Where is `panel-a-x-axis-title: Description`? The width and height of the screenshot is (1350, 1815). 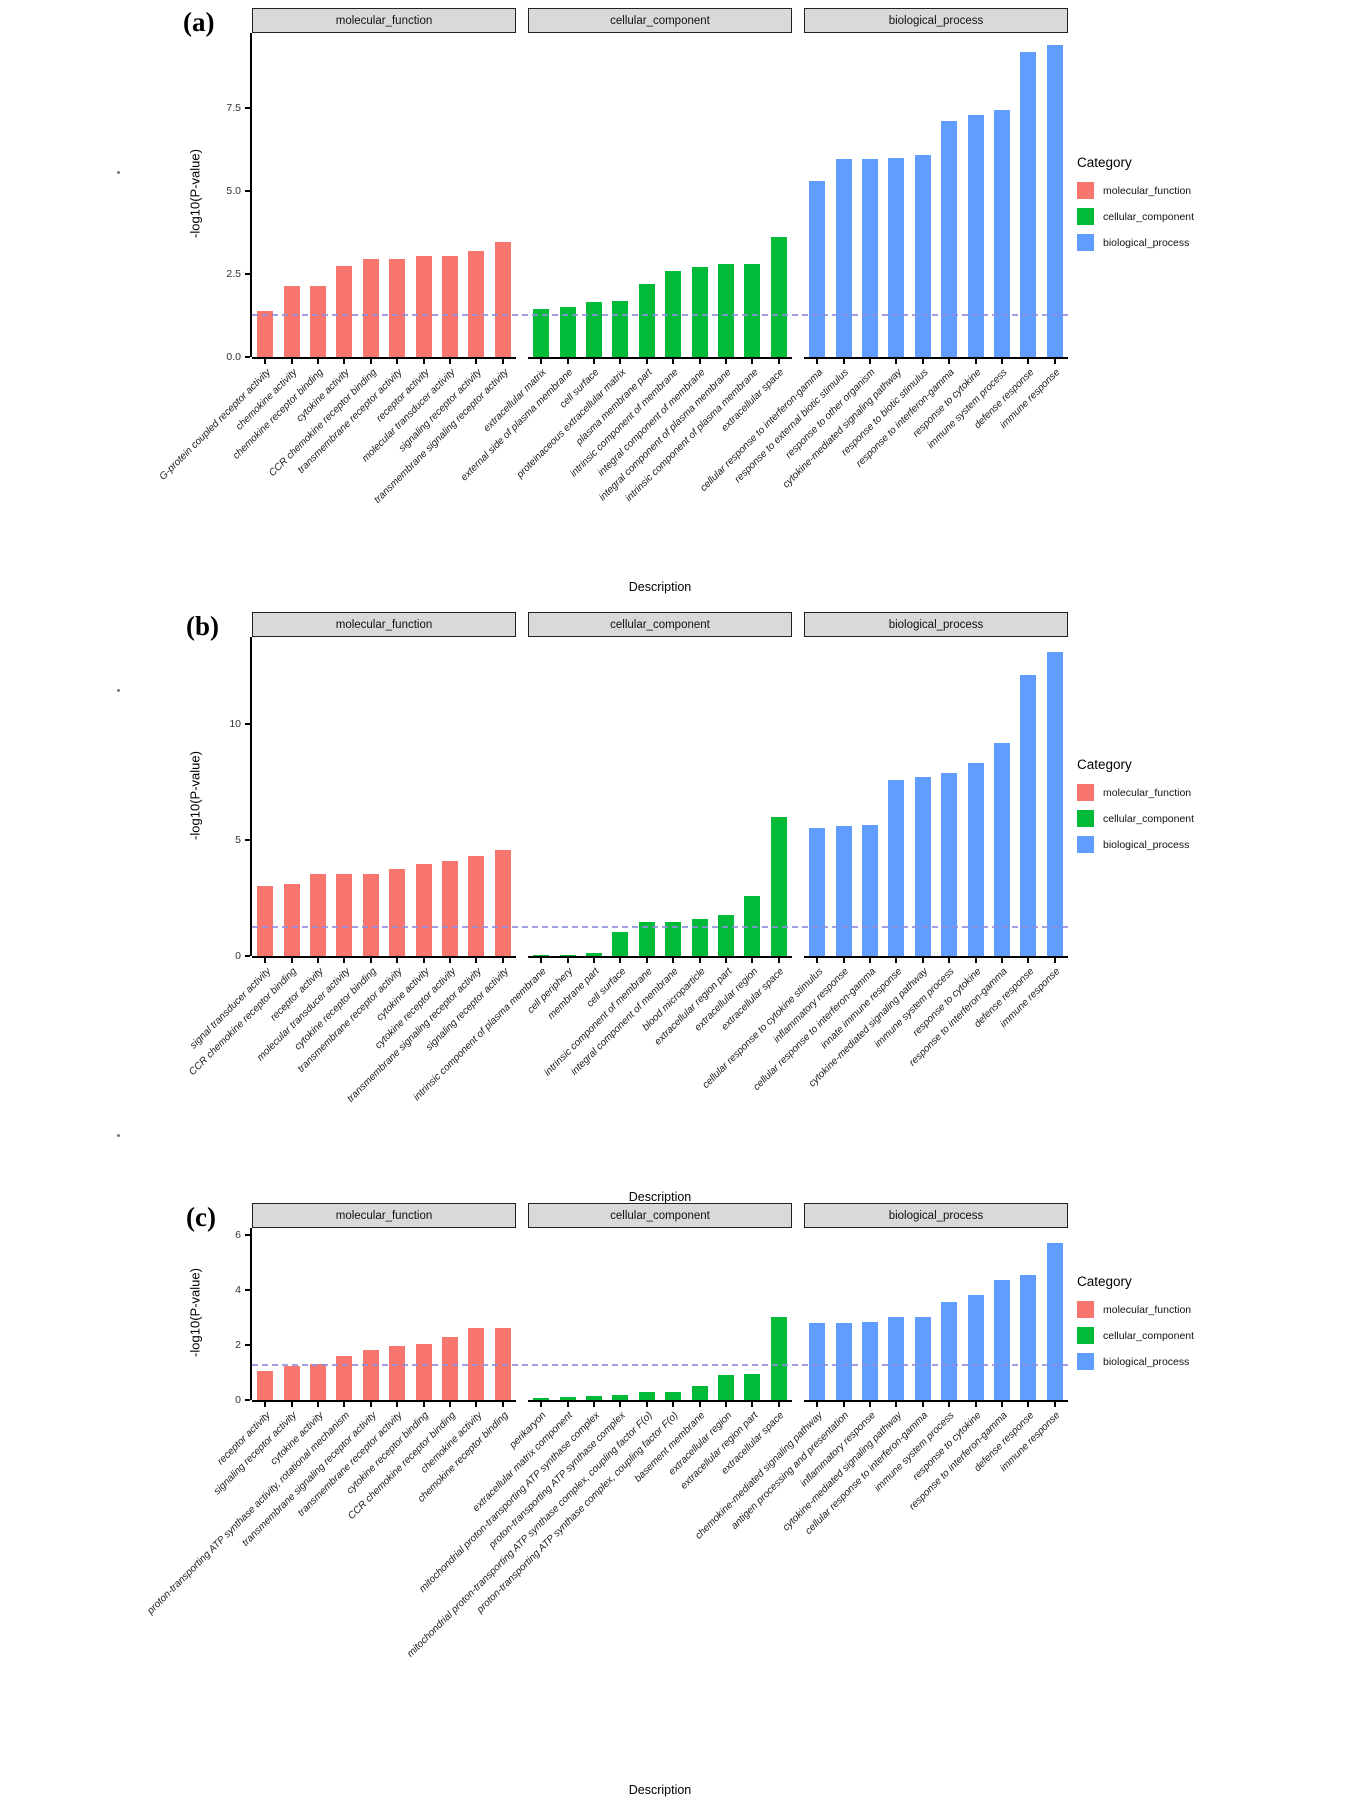
panel-a-x-axis-title: Description is located at coordinates (660, 587).